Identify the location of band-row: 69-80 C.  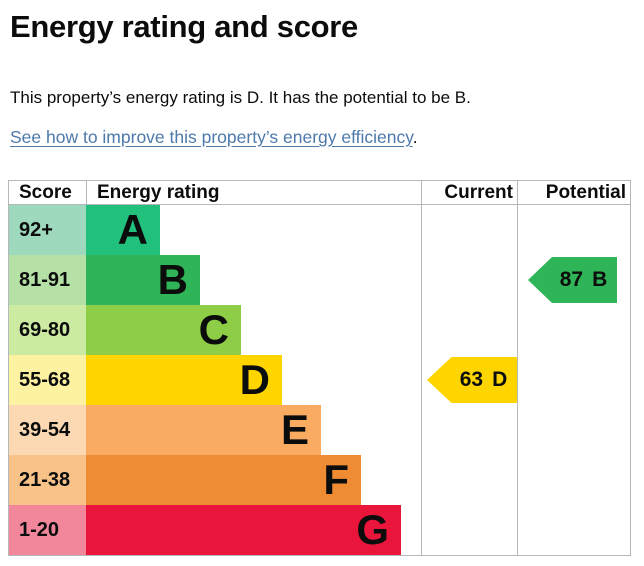
(319, 330).